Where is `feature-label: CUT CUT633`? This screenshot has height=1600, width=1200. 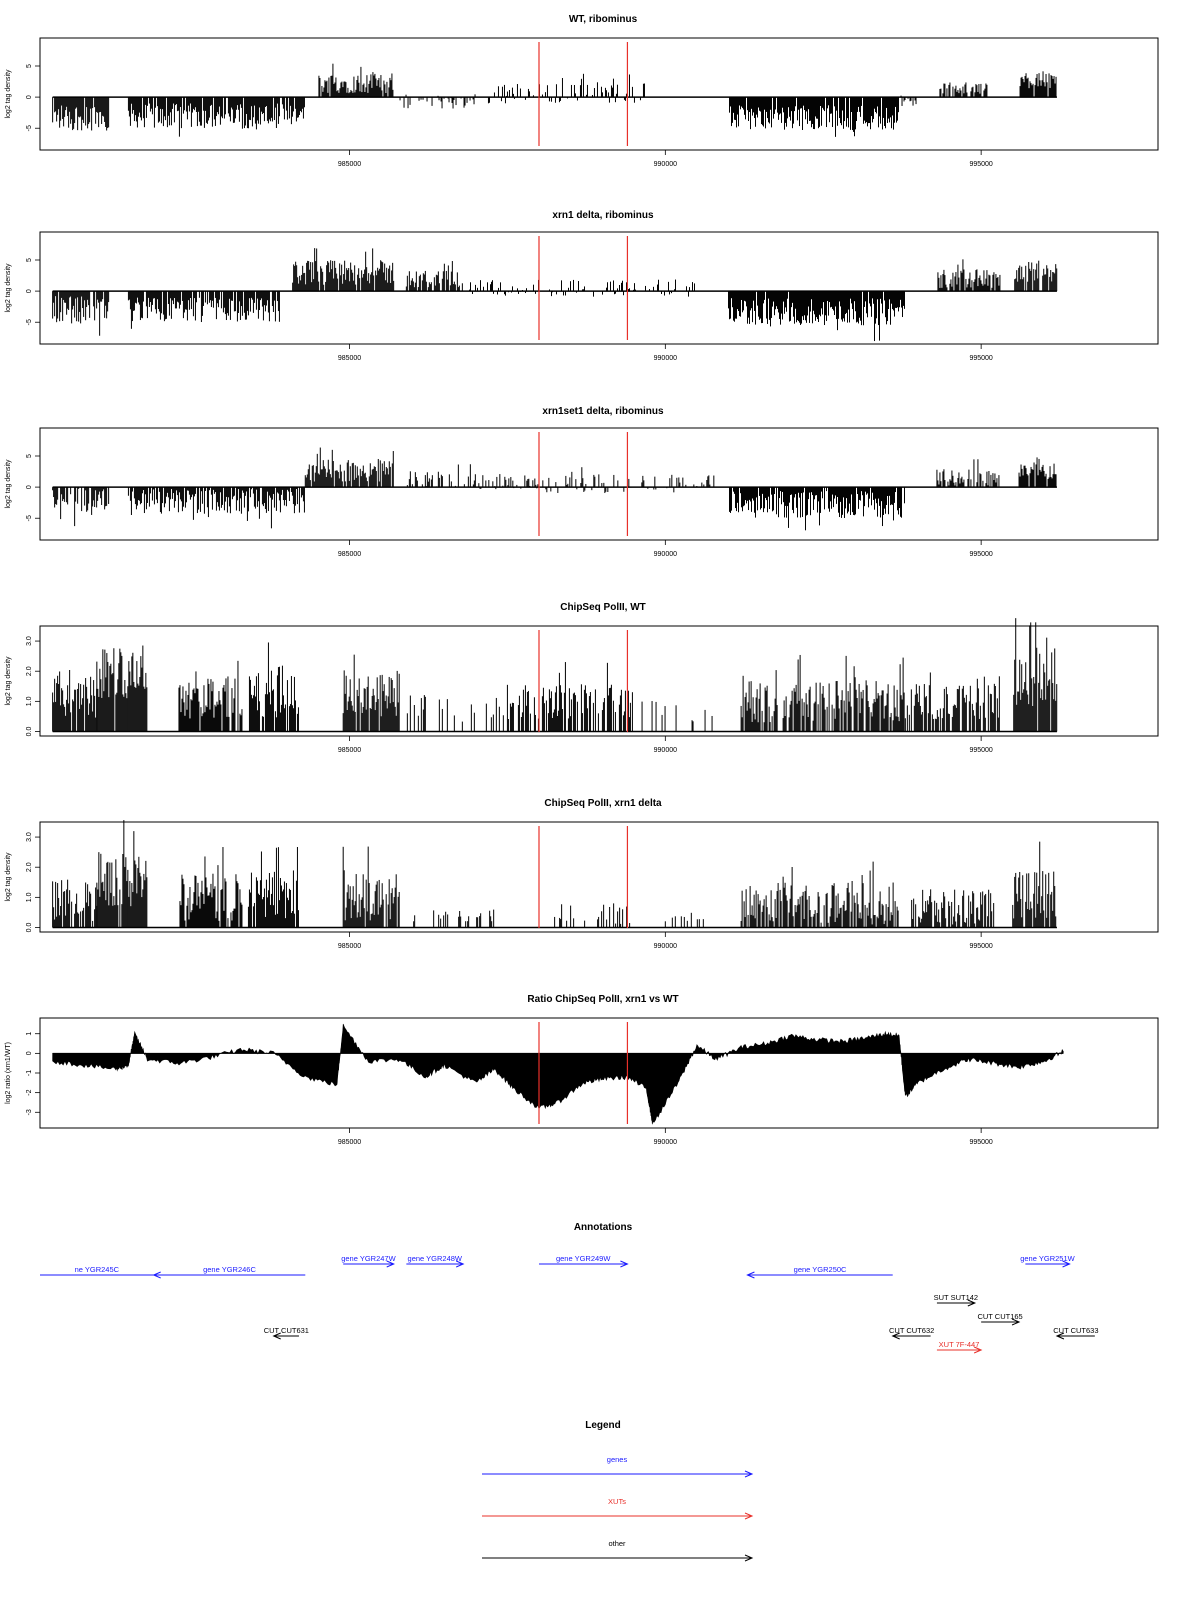 feature-label: CUT CUT633 is located at coordinates (1075, 1330).